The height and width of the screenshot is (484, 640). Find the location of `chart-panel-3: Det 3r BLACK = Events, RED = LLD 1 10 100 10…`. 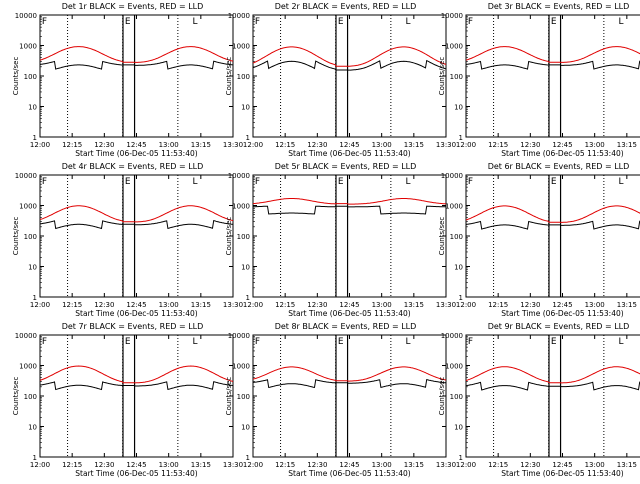

chart-panel-3: Det 3r BLACK = Events, RED = LLD 1 10 100 10… is located at coordinates (539, 80).